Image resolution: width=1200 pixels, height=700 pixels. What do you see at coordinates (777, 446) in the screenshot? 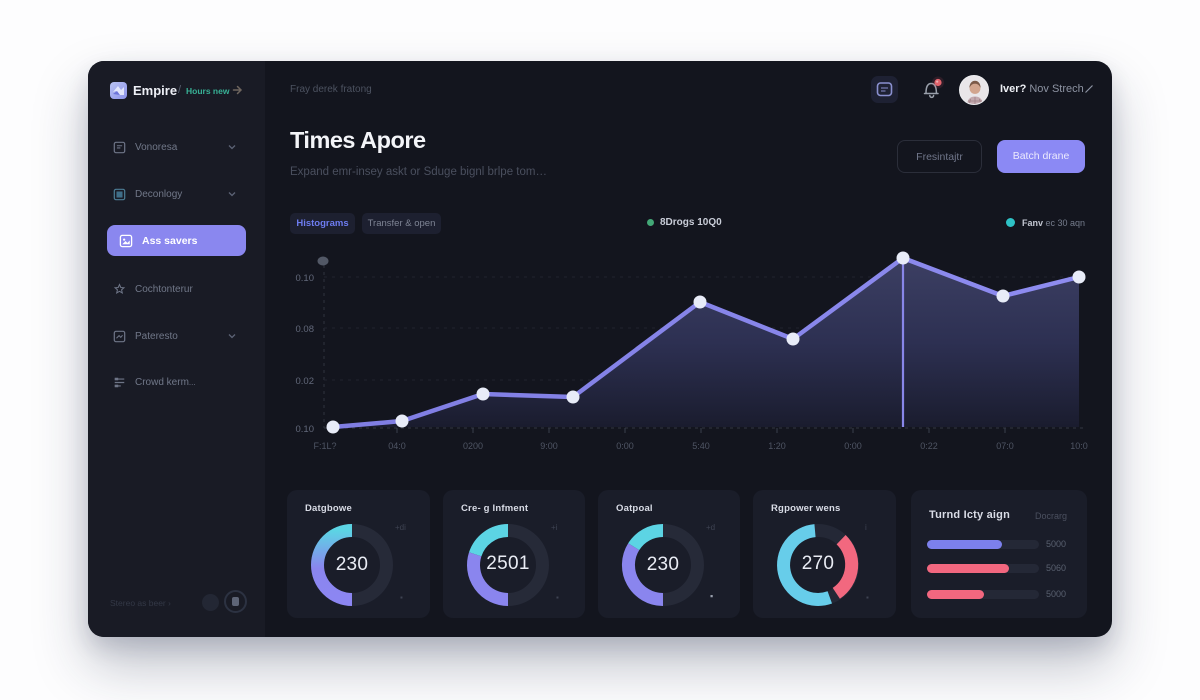
I see `svg-text: 1:20` at bounding box center [777, 446].